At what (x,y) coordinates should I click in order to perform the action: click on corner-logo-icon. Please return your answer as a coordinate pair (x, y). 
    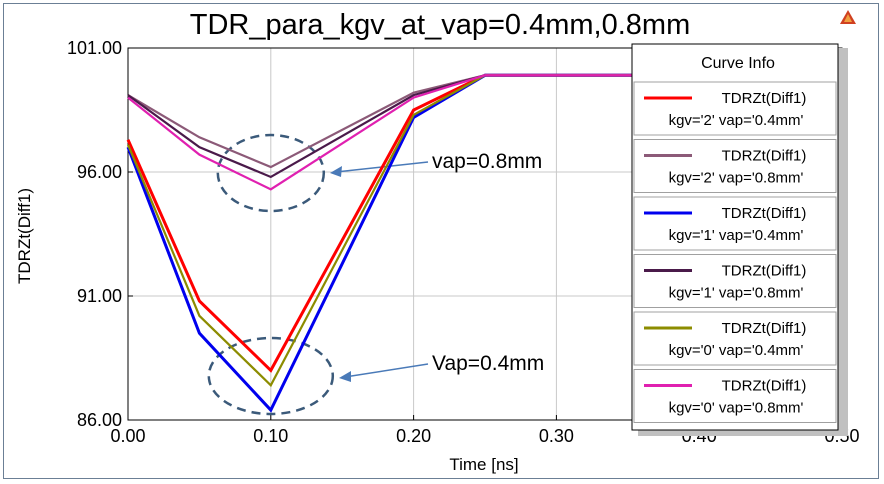
    Looking at the image, I should click on (848, 17).